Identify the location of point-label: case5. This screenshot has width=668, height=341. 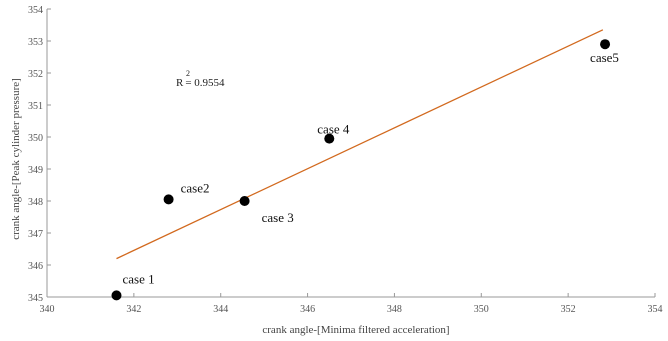
(604, 57).